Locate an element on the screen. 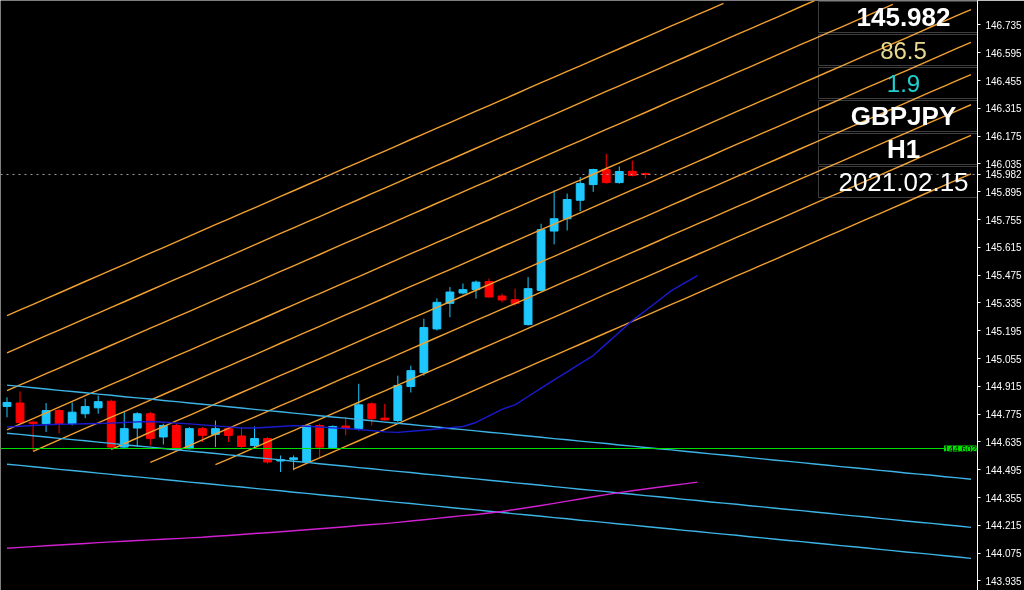  y-tick-label: 145.895 is located at coordinates (1004, 192).